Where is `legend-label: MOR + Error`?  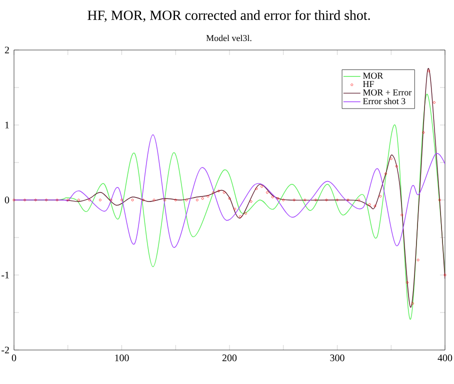 legend-label: MOR + Error is located at coordinates (387, 92).